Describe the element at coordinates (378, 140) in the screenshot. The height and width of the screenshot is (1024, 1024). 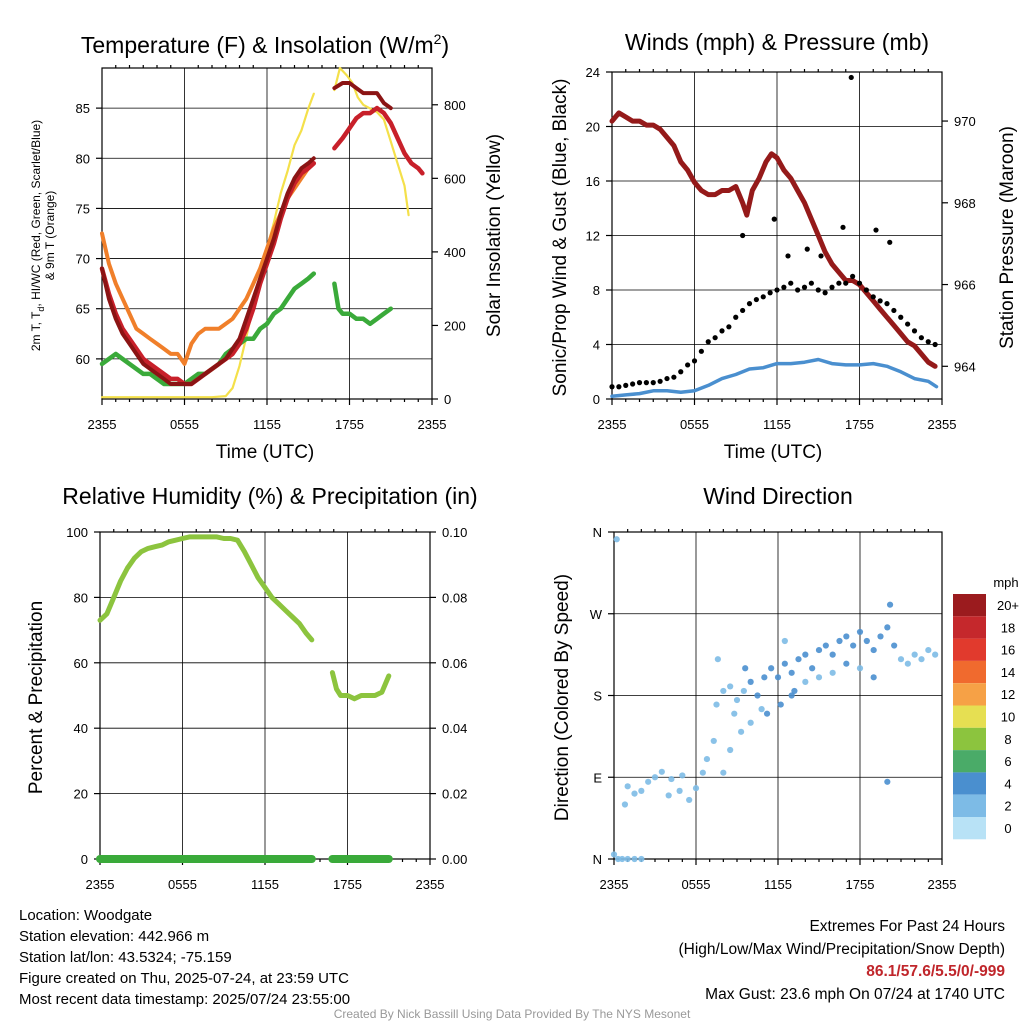
I see `temperature-line` at that location.